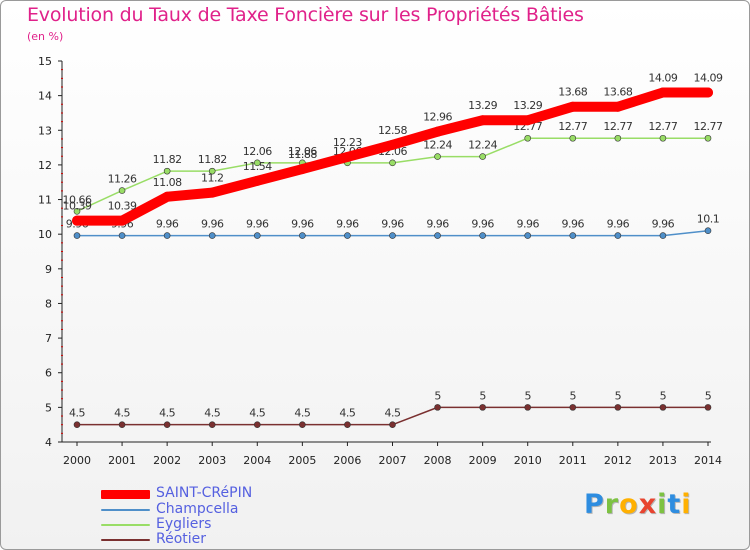  What do you see at coordinates (257, 460) in the screenshot?
I see `x-tick-label: 2004` at bounding box center [257, 460].